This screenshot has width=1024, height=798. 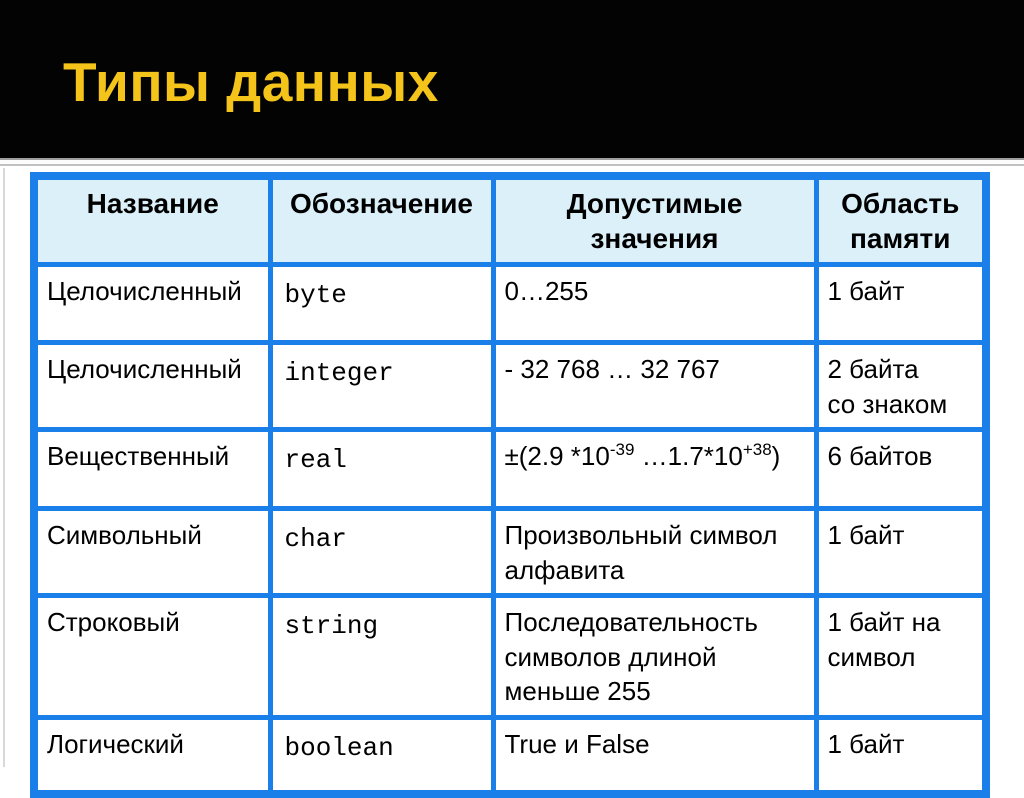 What do you see at coordinates (901, 220) in the screenshot?
I see `column-header-memory: Область памяти` at bounding box center [901, 220].